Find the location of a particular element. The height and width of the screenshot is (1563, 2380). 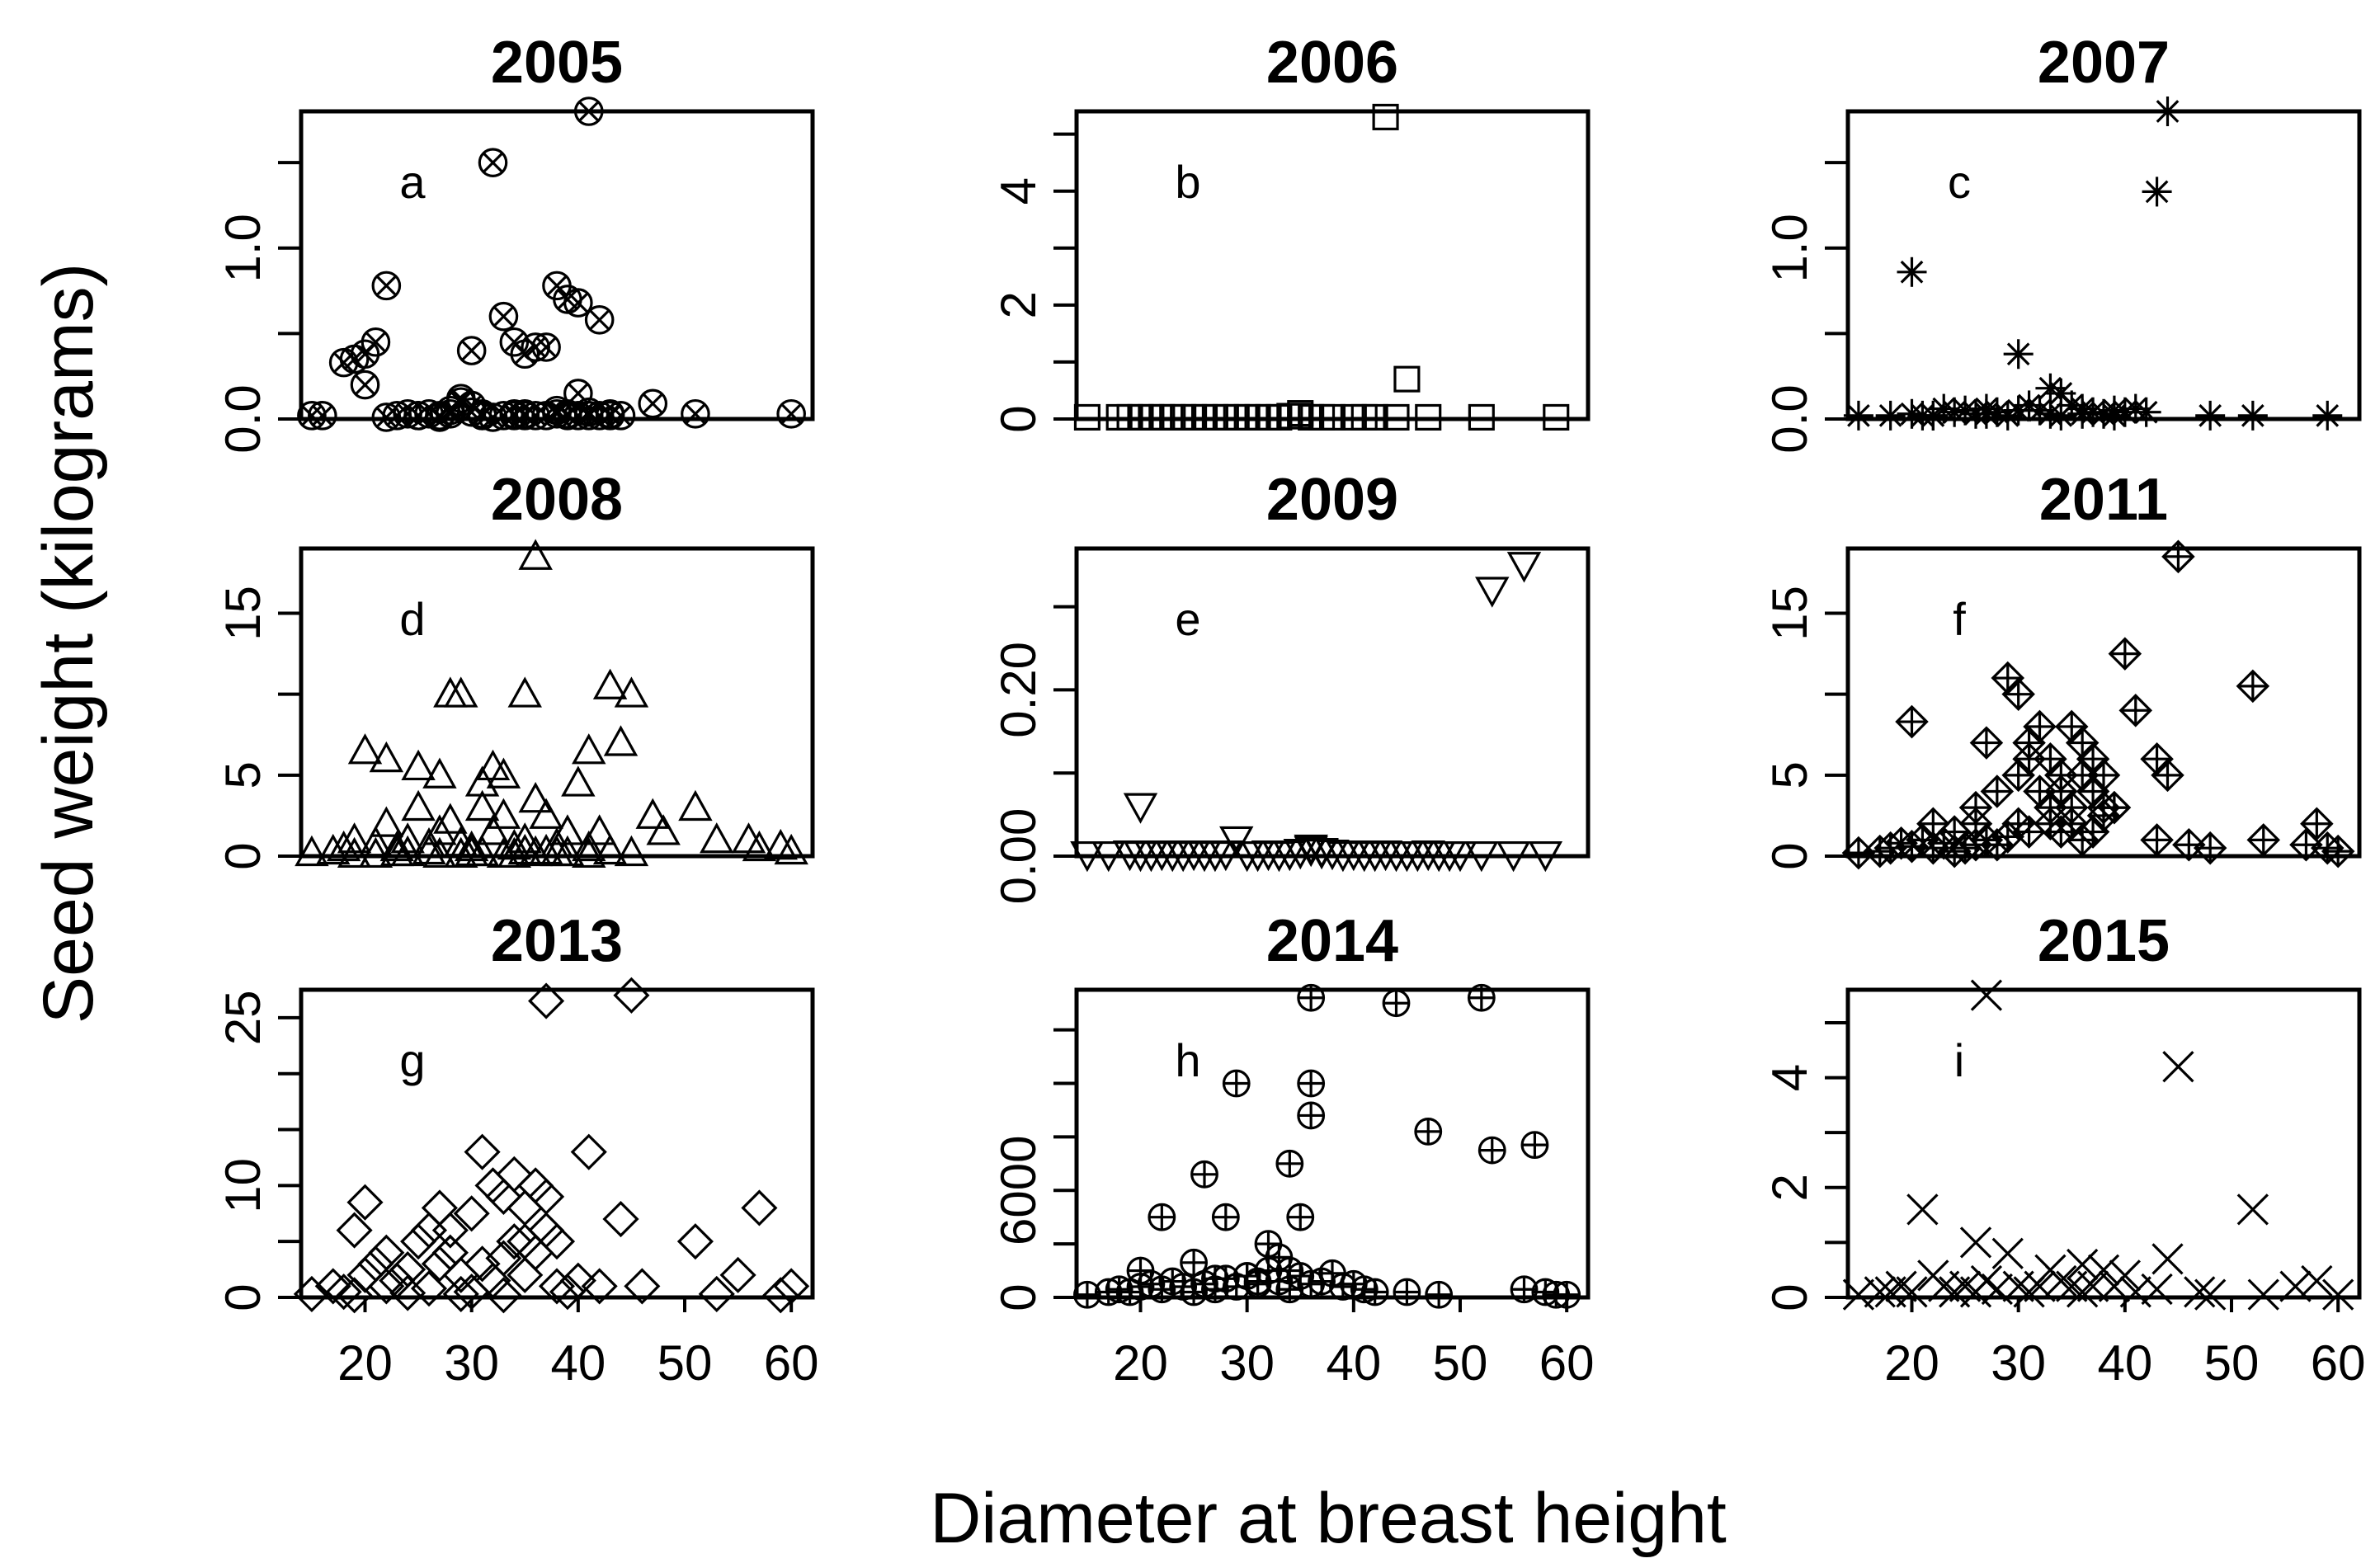

y-tick-label: 5 is located at coordinates (1789, 775).